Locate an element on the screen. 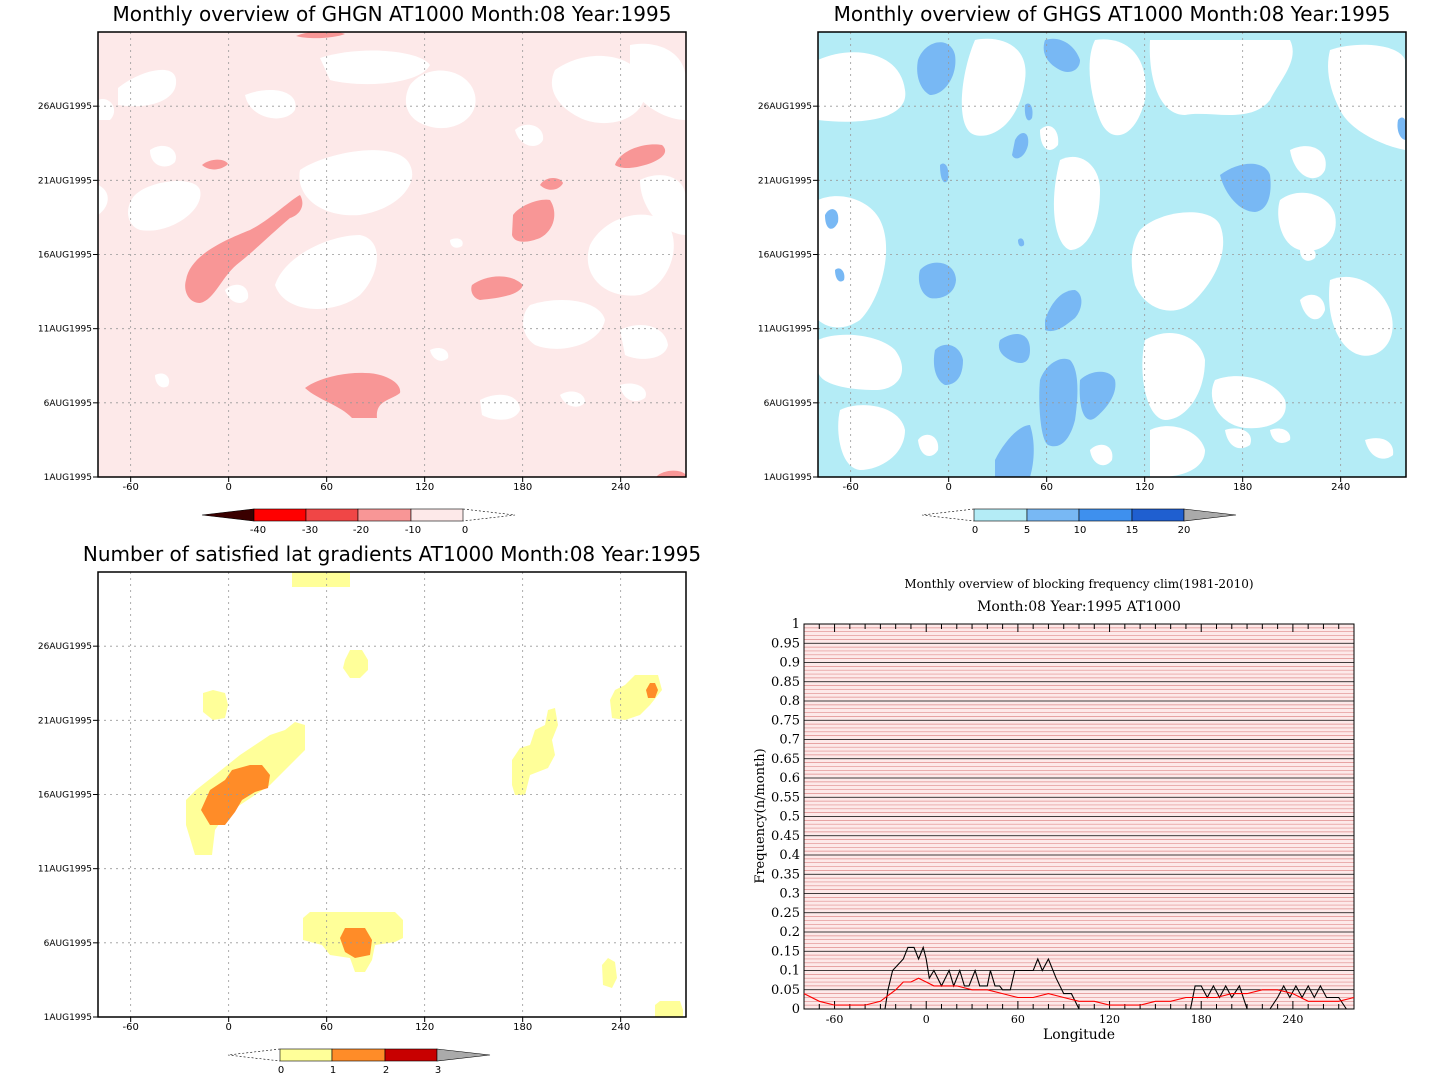  freq-y-tick-label: 0.9 is located at coordinates (789, 663).